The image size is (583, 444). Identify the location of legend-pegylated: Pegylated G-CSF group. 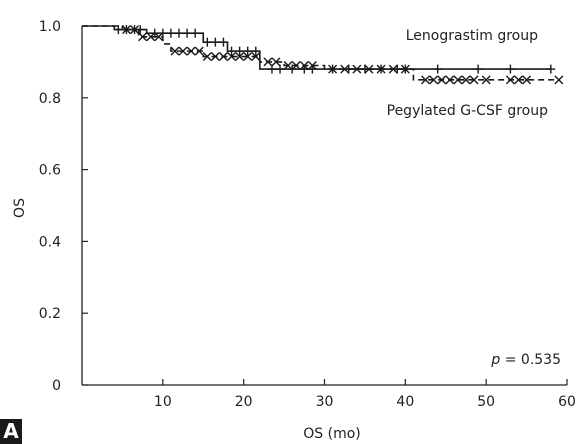
(467, 111).